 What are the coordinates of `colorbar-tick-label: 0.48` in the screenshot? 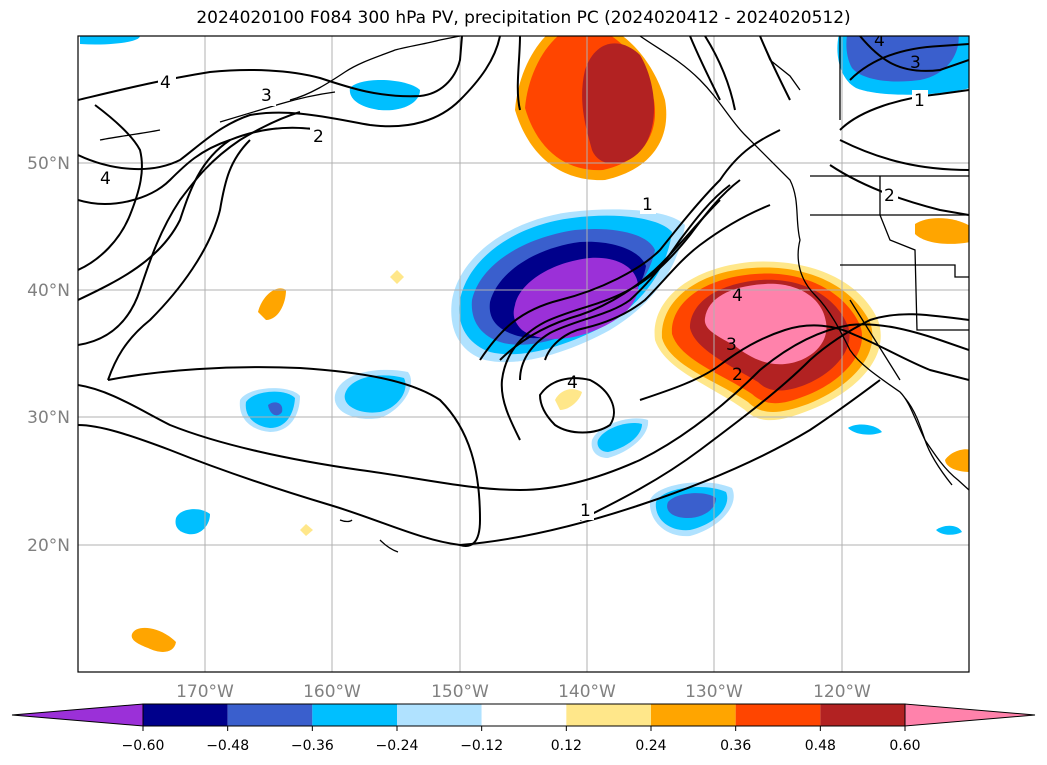 It's located at (820, 746).